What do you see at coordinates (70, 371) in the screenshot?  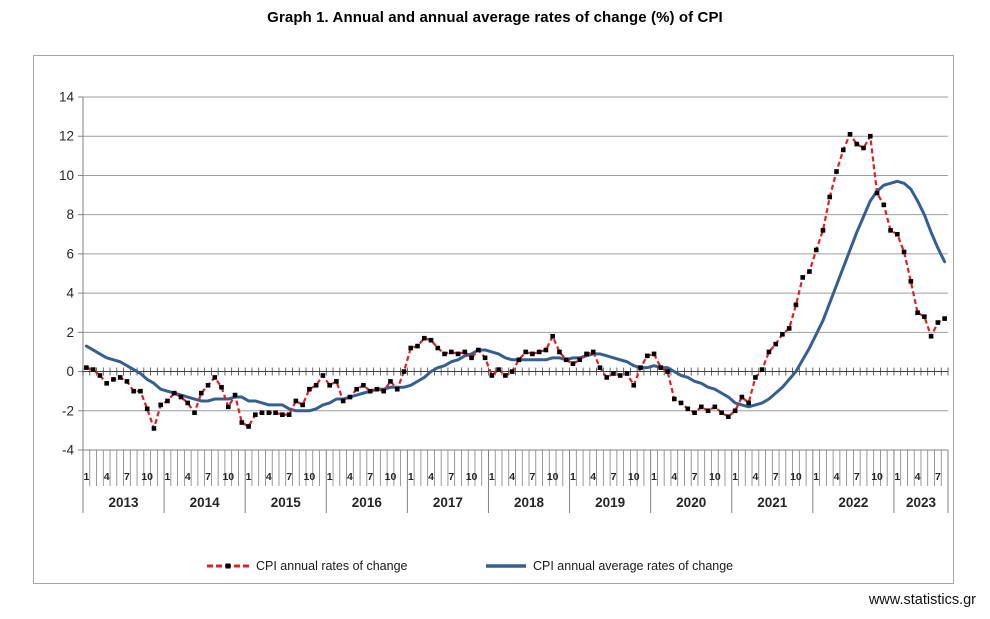 I see `svg-text: 0` at bounding box center [70, 371].